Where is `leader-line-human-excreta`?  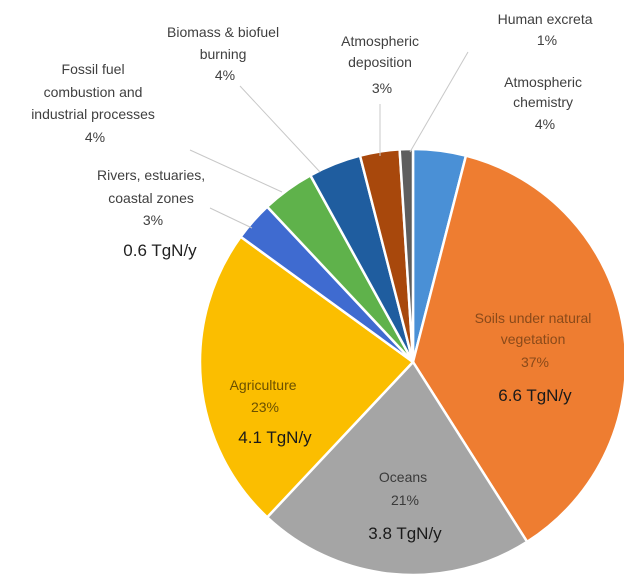 leader-line-human-excreta is located at coordinates (439, 102).